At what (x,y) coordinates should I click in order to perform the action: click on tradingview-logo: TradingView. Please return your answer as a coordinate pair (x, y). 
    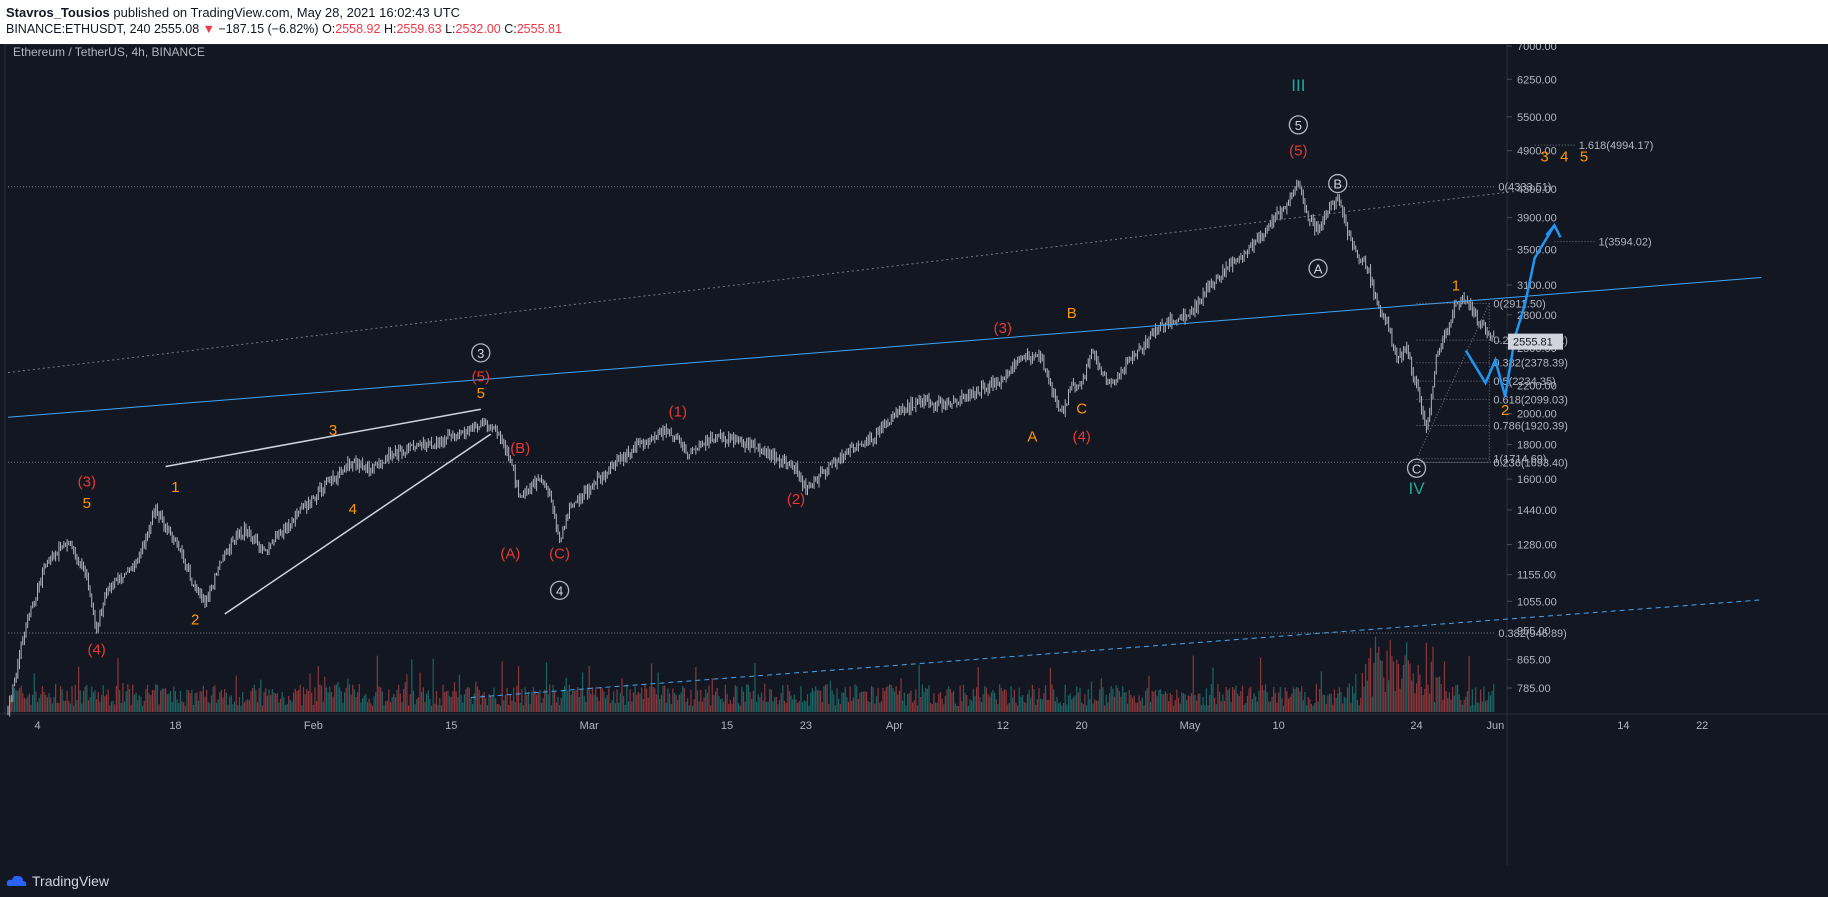
    Looking at the image, I should click on (57, 881).